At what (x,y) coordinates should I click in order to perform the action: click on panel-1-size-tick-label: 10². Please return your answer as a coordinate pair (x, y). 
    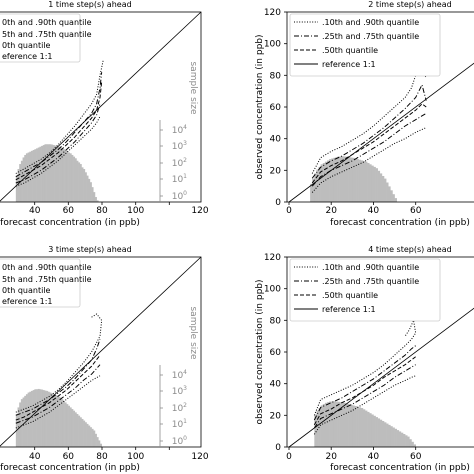
    Looking at the image, I should click on (179, 163).